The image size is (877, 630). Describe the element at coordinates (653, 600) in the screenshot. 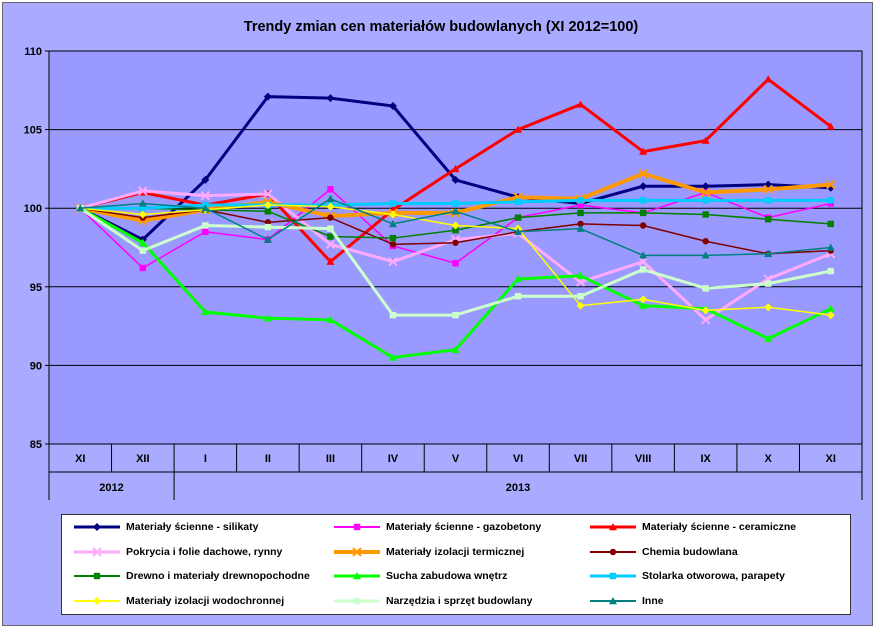

I see `legend-label: Inne` at that location.